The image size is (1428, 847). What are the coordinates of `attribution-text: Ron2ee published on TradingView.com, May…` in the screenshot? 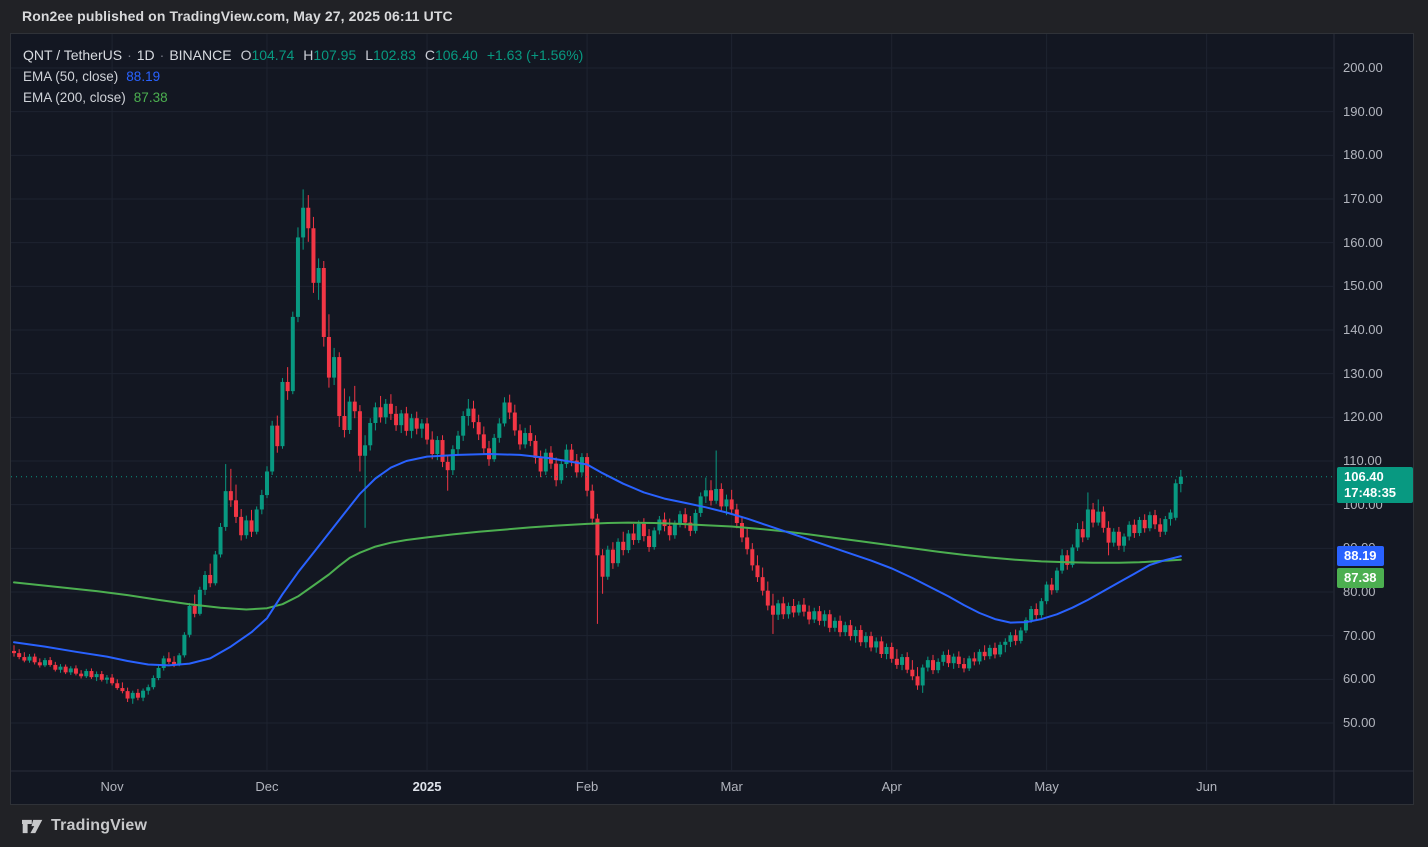 It's located at (237, 16).